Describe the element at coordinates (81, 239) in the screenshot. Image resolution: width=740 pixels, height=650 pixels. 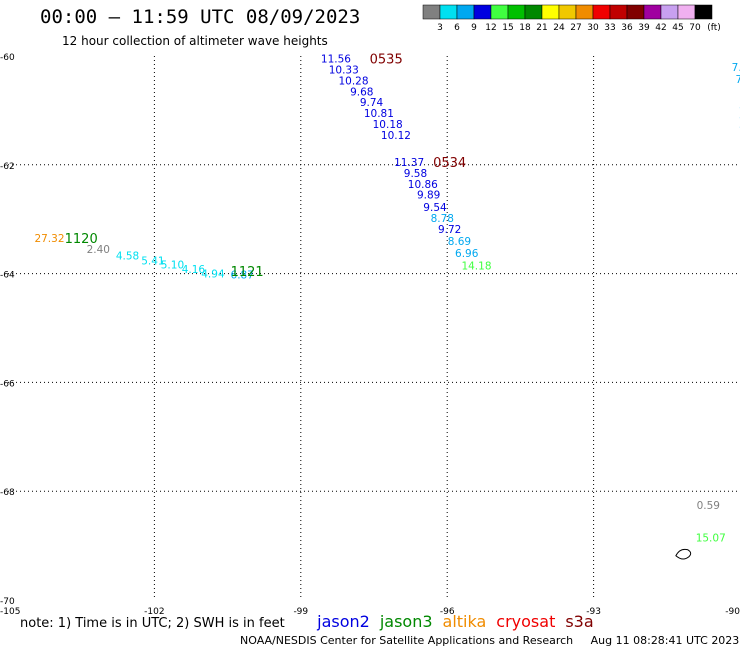
I see `pass-time-label: 1120` at that location.